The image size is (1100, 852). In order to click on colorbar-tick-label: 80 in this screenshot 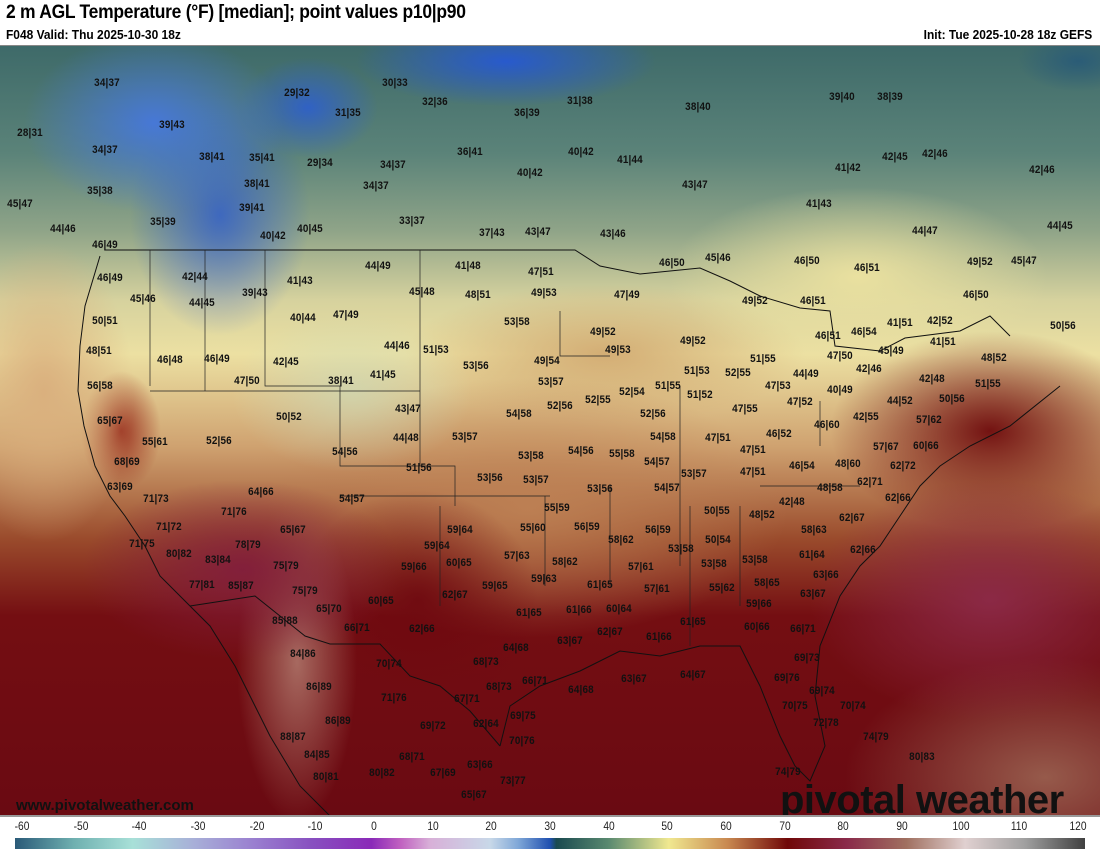, I will do `click(843, 826)`.